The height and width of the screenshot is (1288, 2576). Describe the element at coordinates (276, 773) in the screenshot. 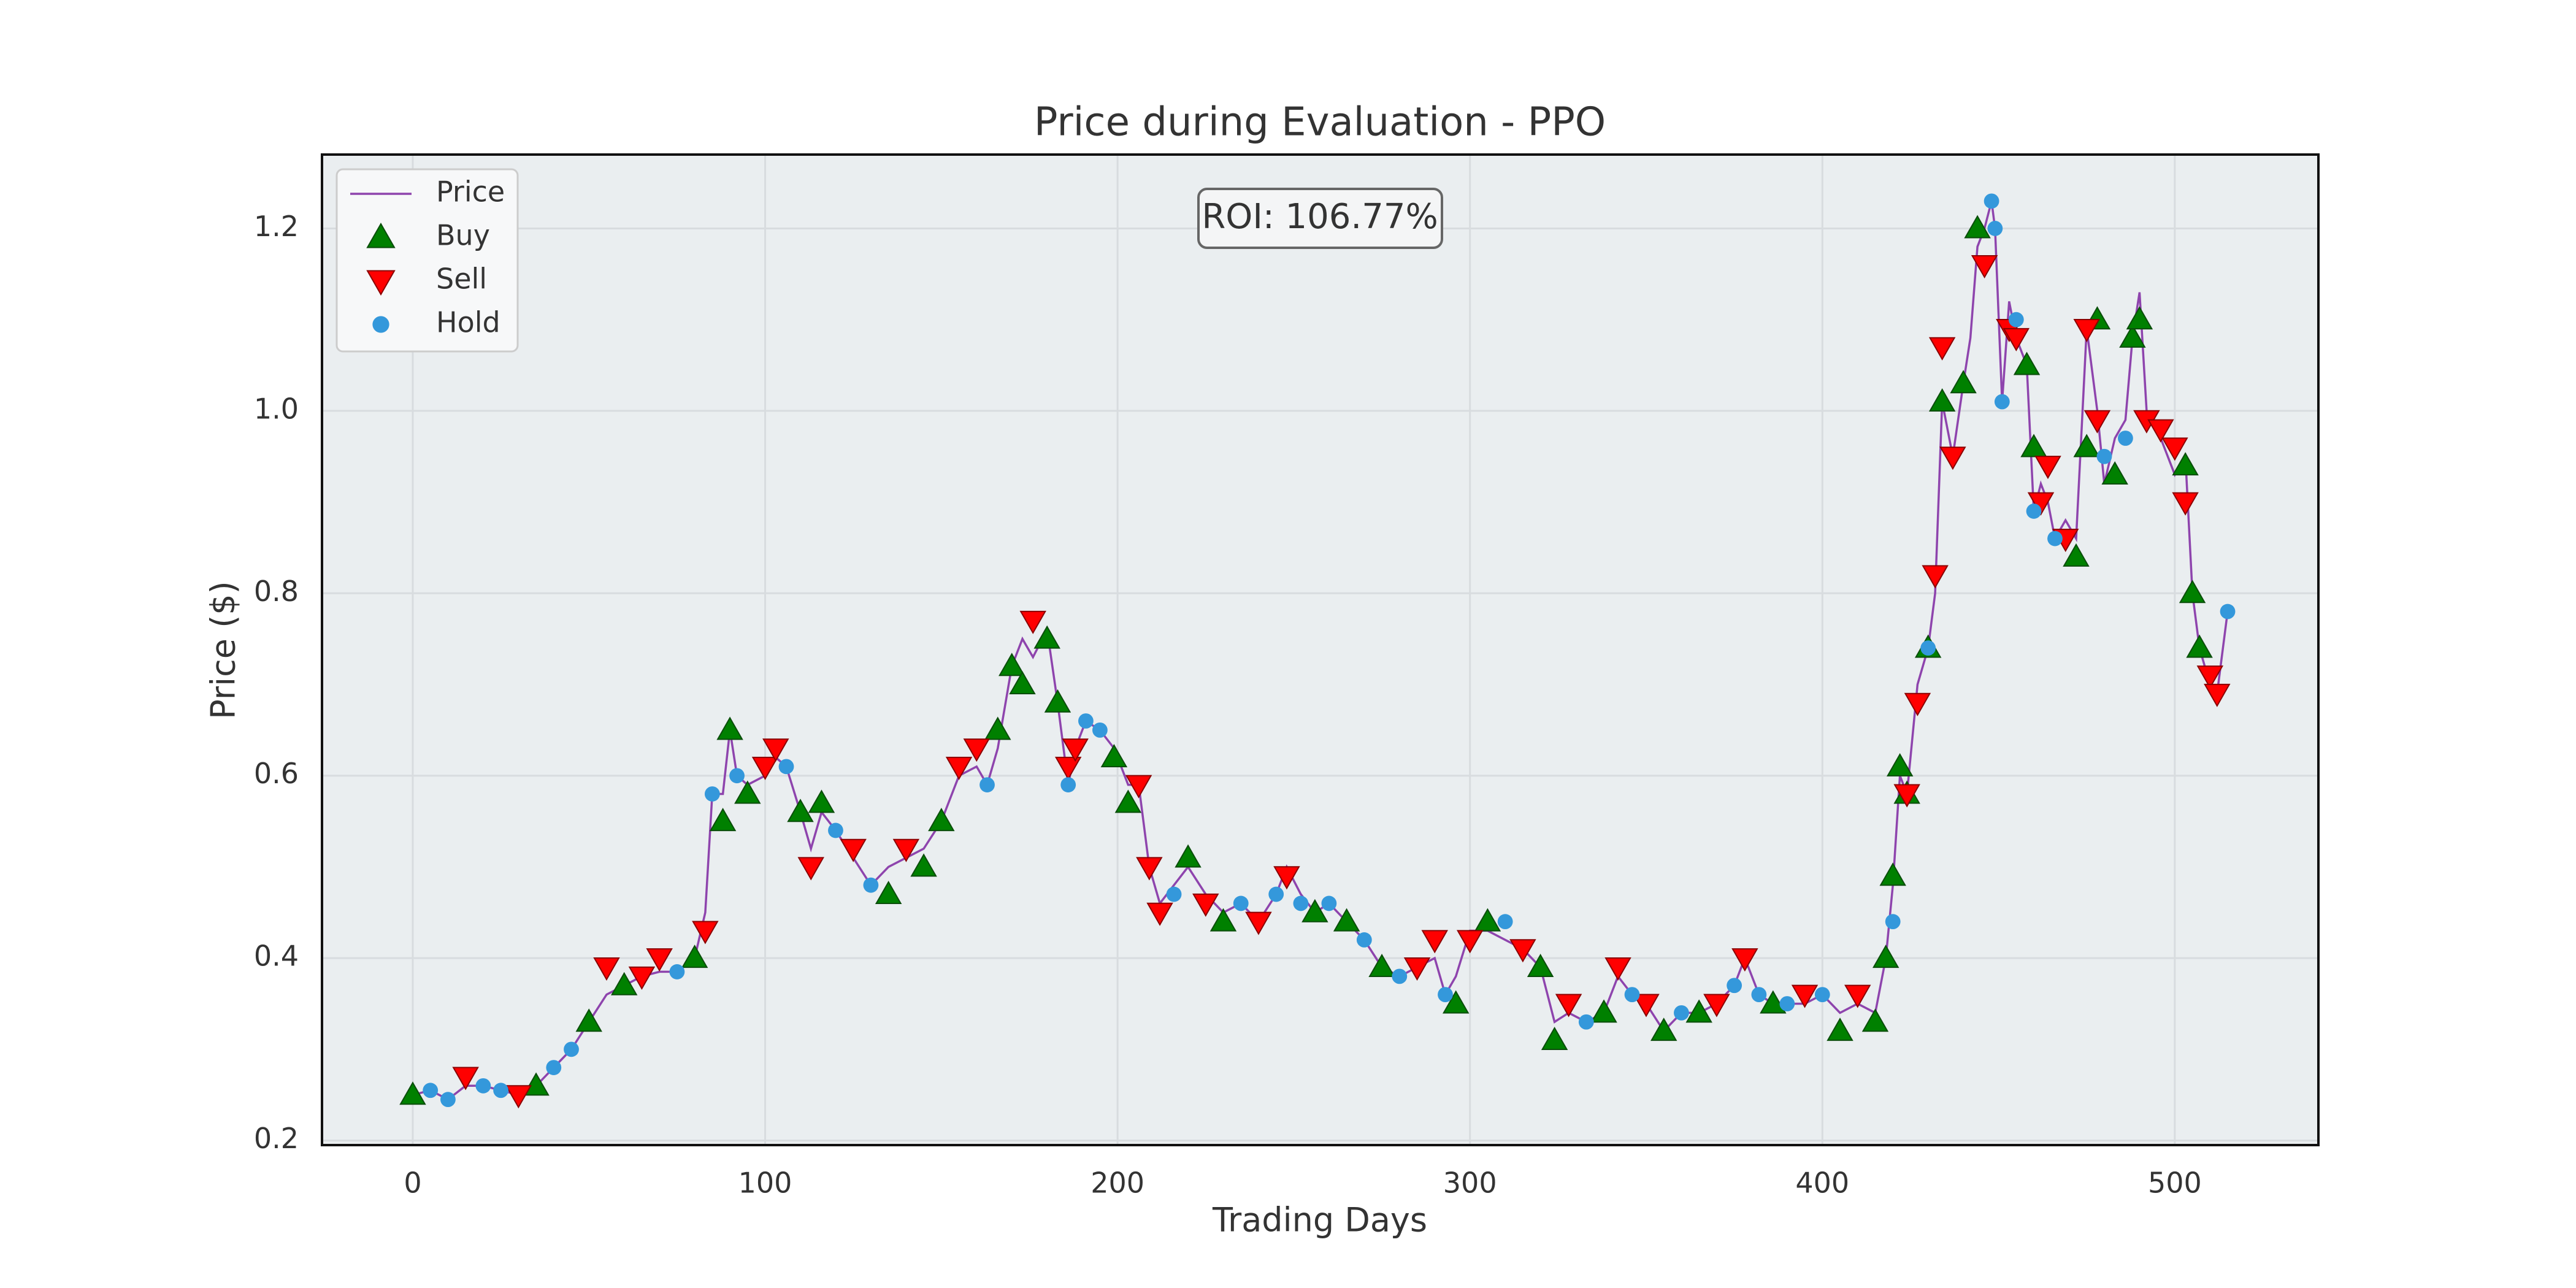

I see `y-tick-label: 0.6` at that location.